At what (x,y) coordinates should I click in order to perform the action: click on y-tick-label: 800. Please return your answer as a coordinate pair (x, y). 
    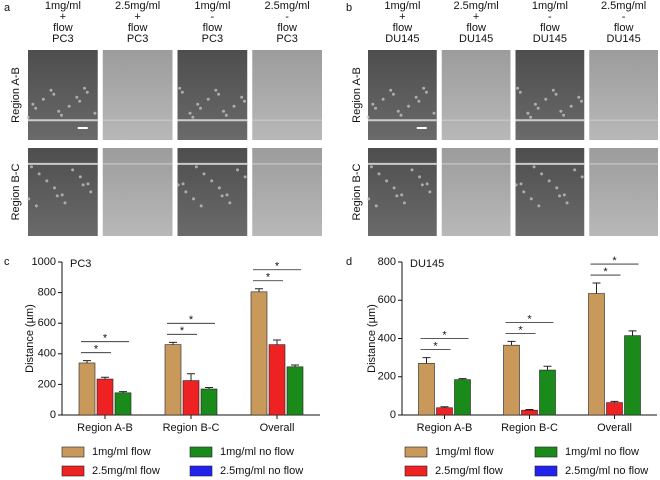
    Looking at the image, I should click on (47, 293).